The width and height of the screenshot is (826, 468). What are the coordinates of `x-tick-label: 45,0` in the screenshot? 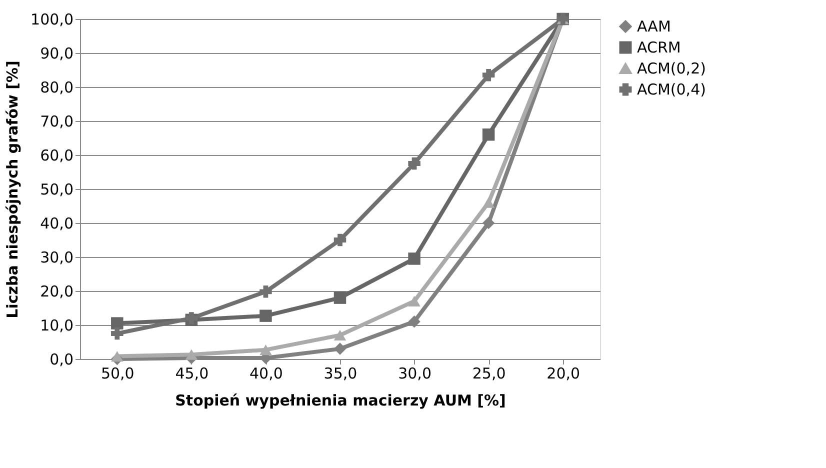 It's located at (192, 373).